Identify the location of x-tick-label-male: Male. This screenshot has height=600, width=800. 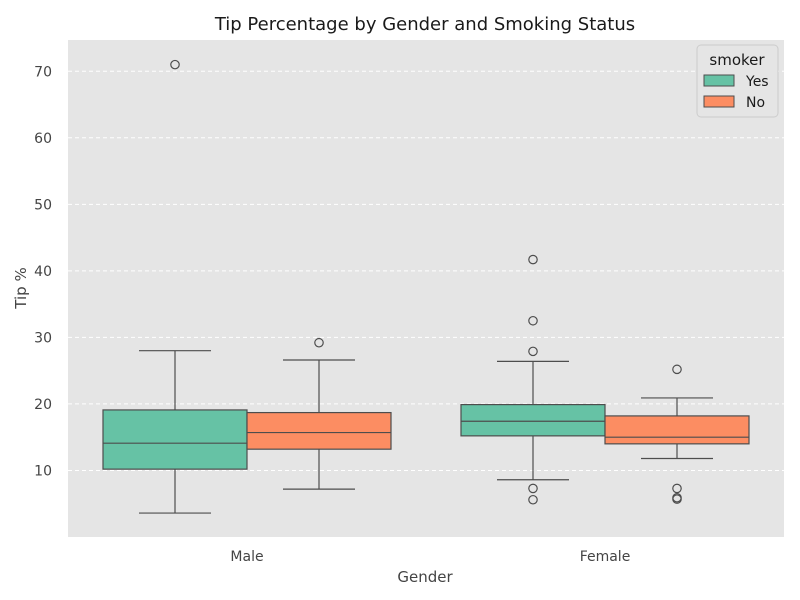
(246, 557).